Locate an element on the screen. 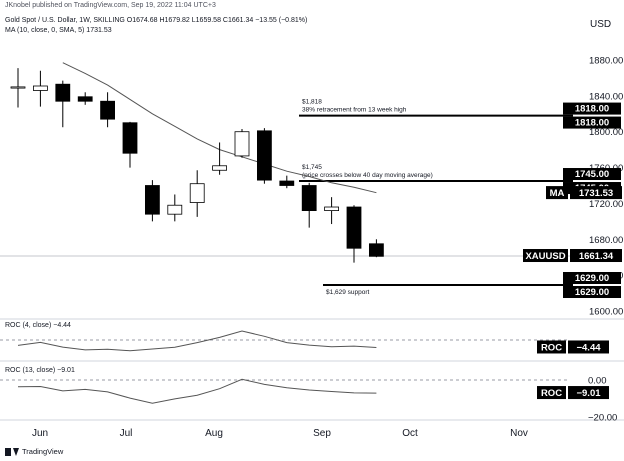  currency-label: USD is located at coordinates (600, 24).